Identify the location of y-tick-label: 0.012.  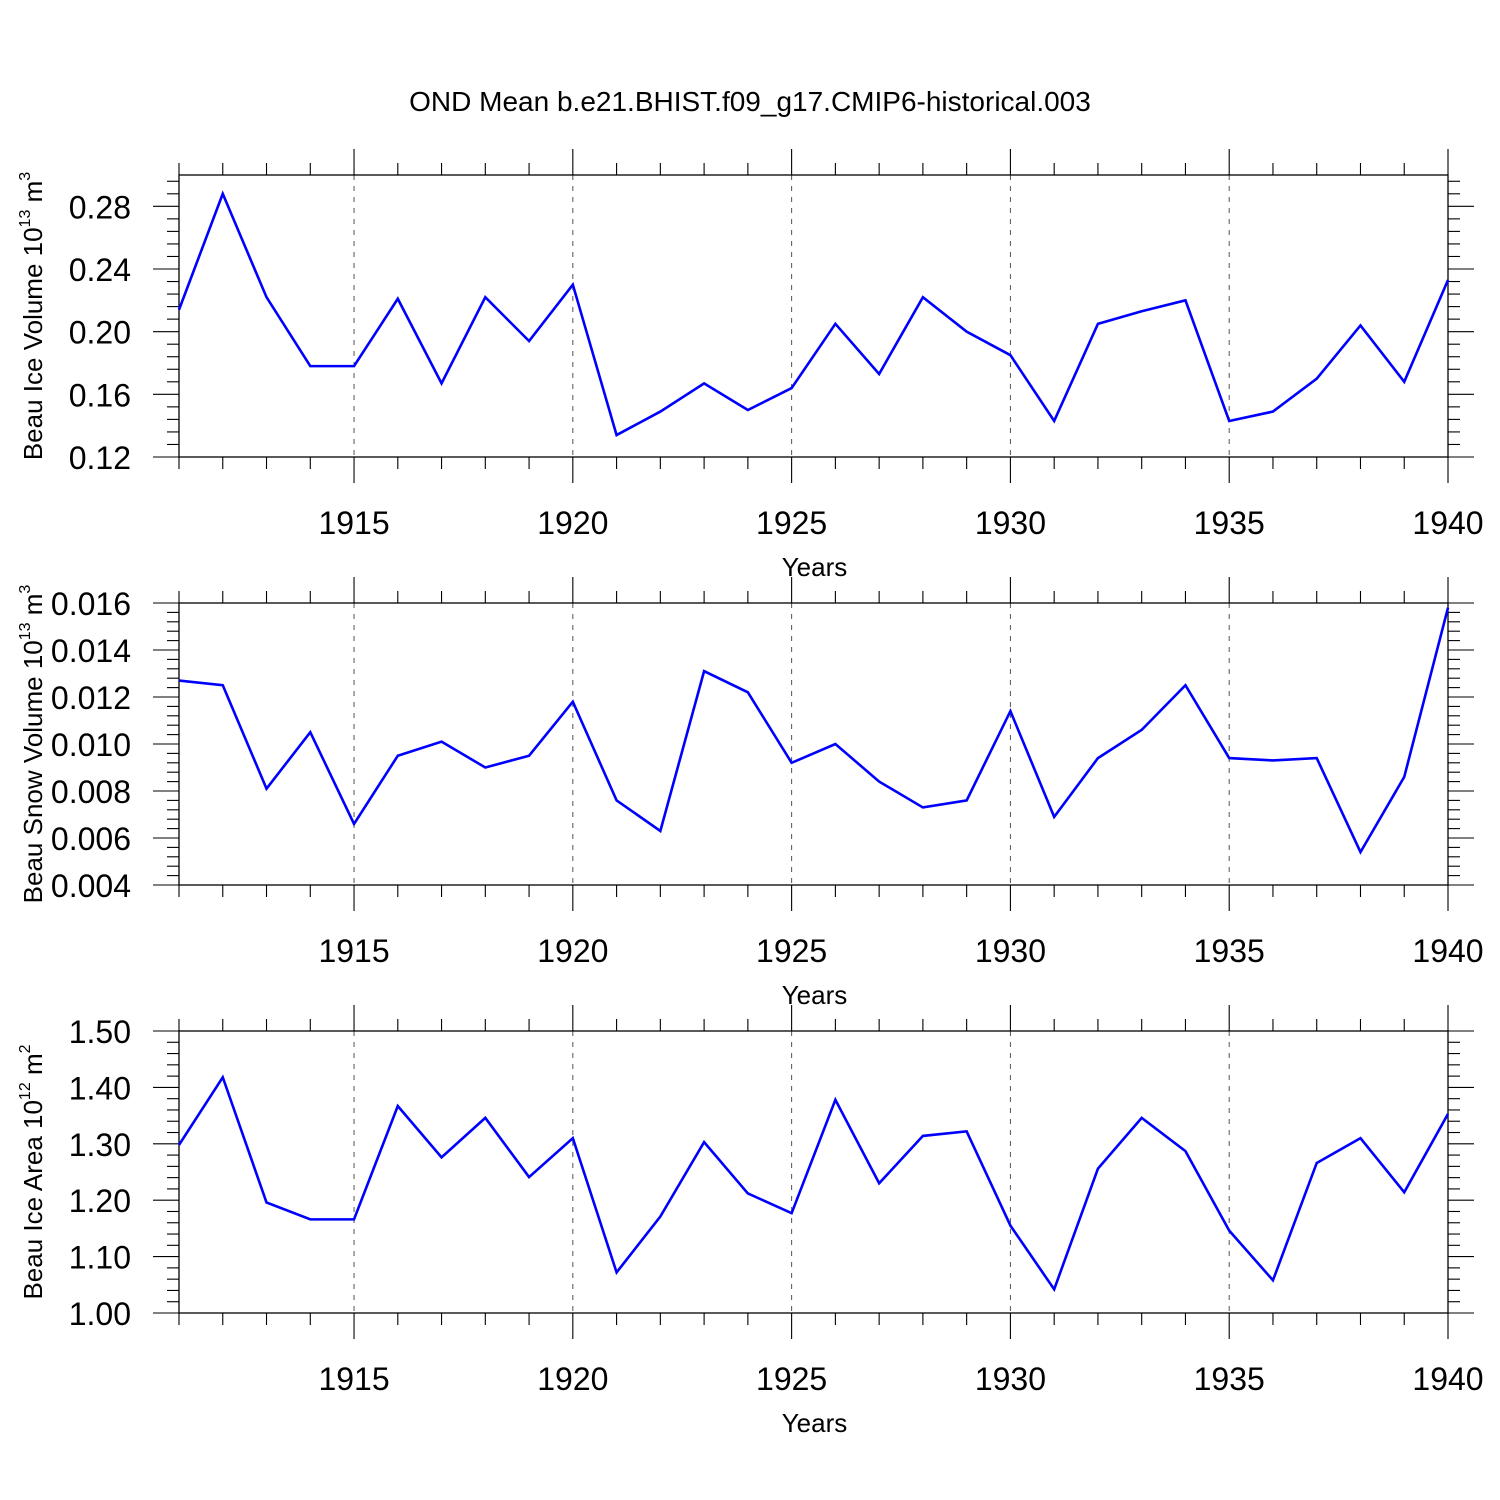
(91, 698).